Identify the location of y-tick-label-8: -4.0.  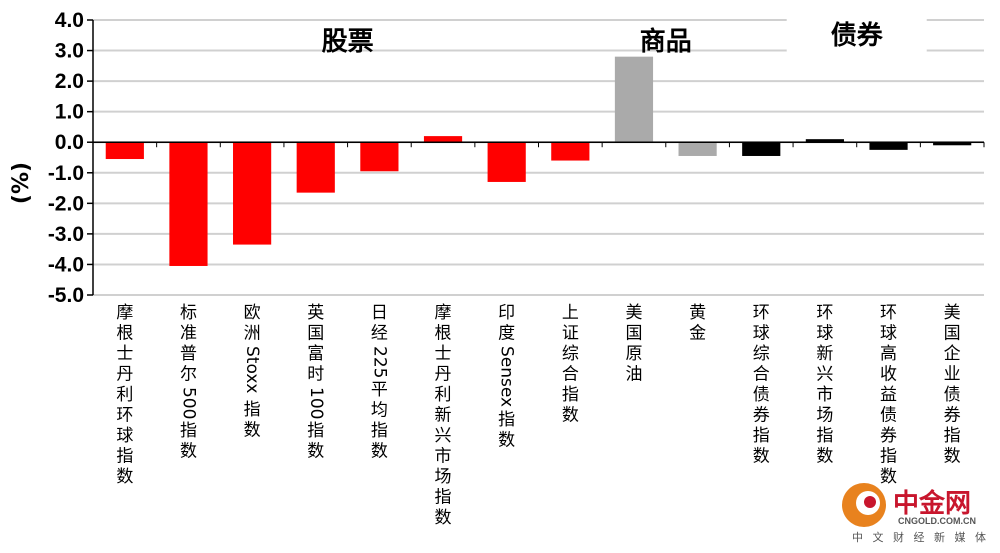
(66, 264).